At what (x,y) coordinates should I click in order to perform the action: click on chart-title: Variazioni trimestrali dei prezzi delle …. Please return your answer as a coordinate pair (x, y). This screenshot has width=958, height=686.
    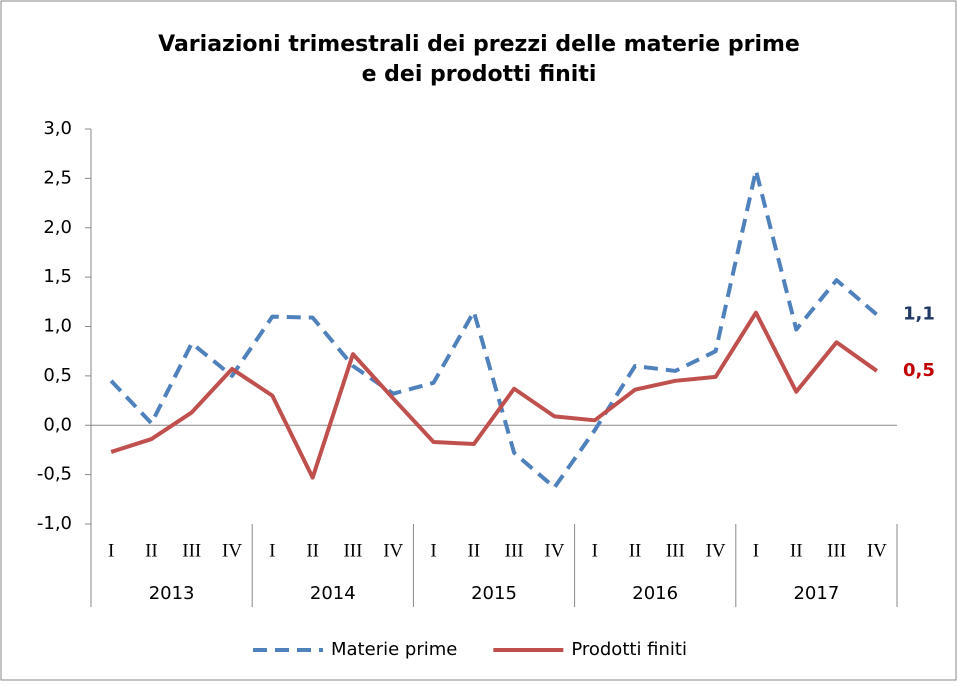
    Looking at the image, I should click on (479, 44).